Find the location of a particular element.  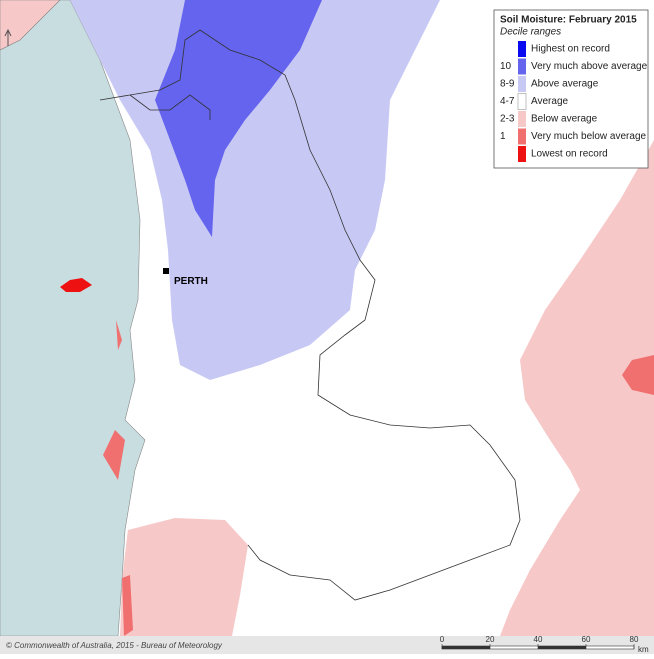

scale-label: 0 is located at coordinates (442, 639).